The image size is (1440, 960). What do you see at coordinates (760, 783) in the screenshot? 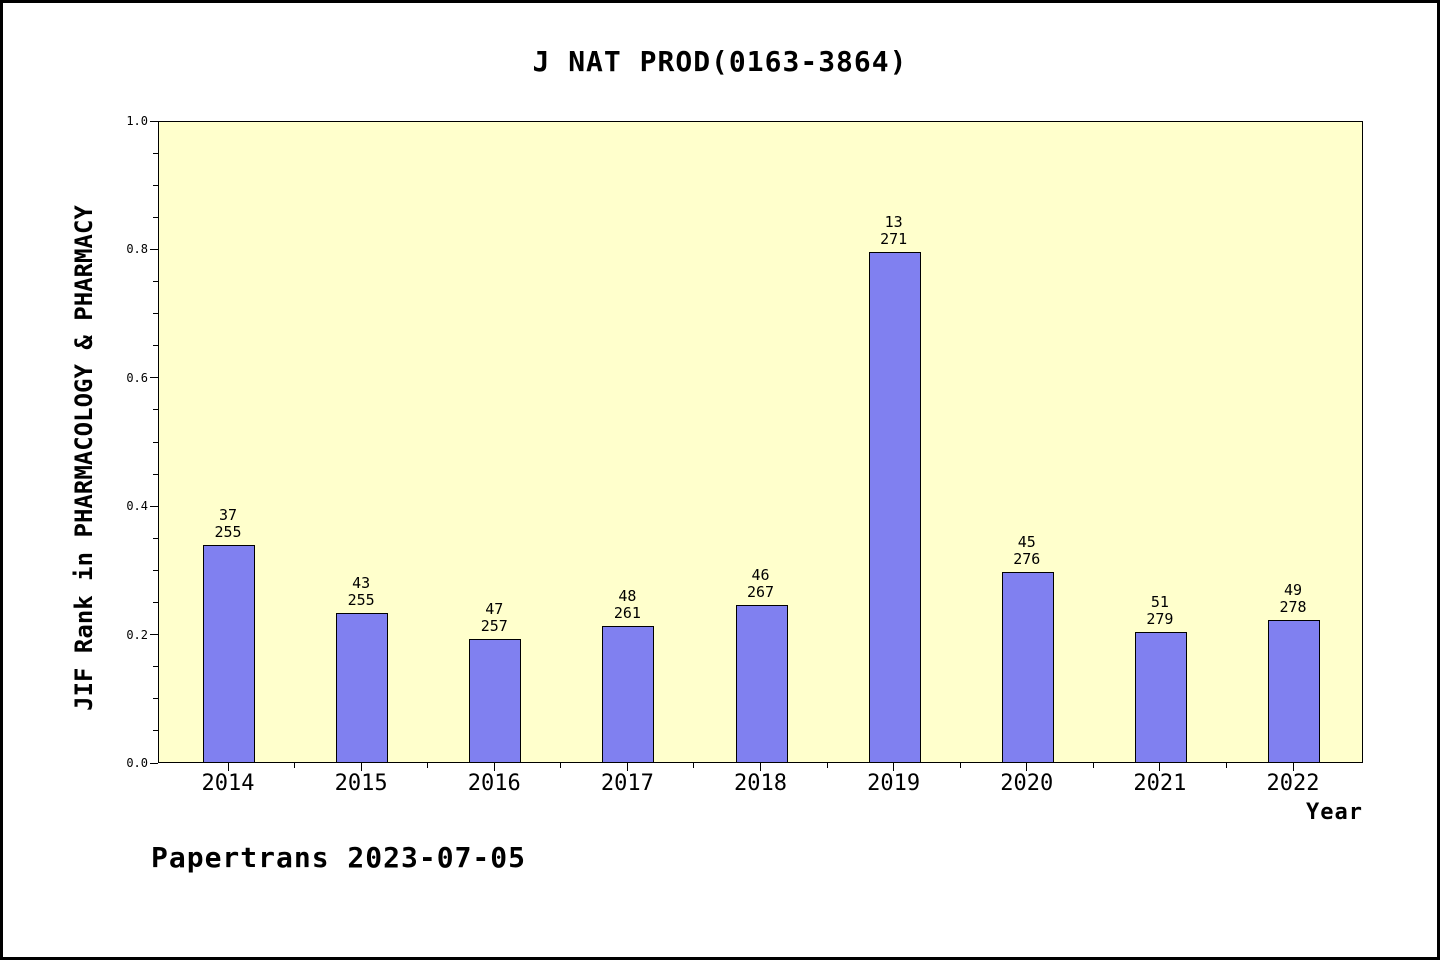
I see `x-tick-label-2018: 2018` at bounding box center [760, 783].